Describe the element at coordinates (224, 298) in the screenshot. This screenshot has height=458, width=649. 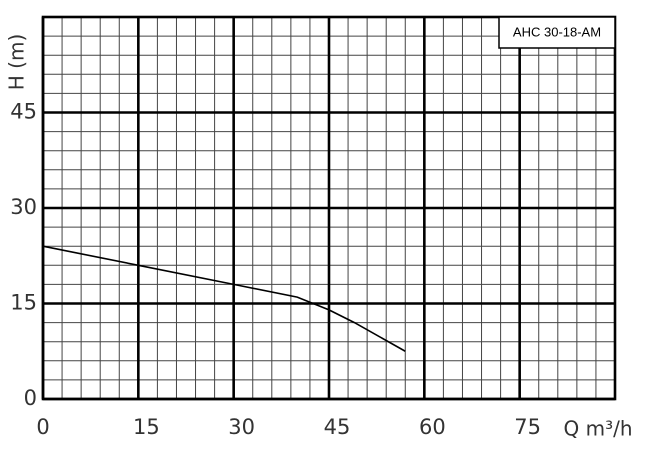
I see `curve` at that location.